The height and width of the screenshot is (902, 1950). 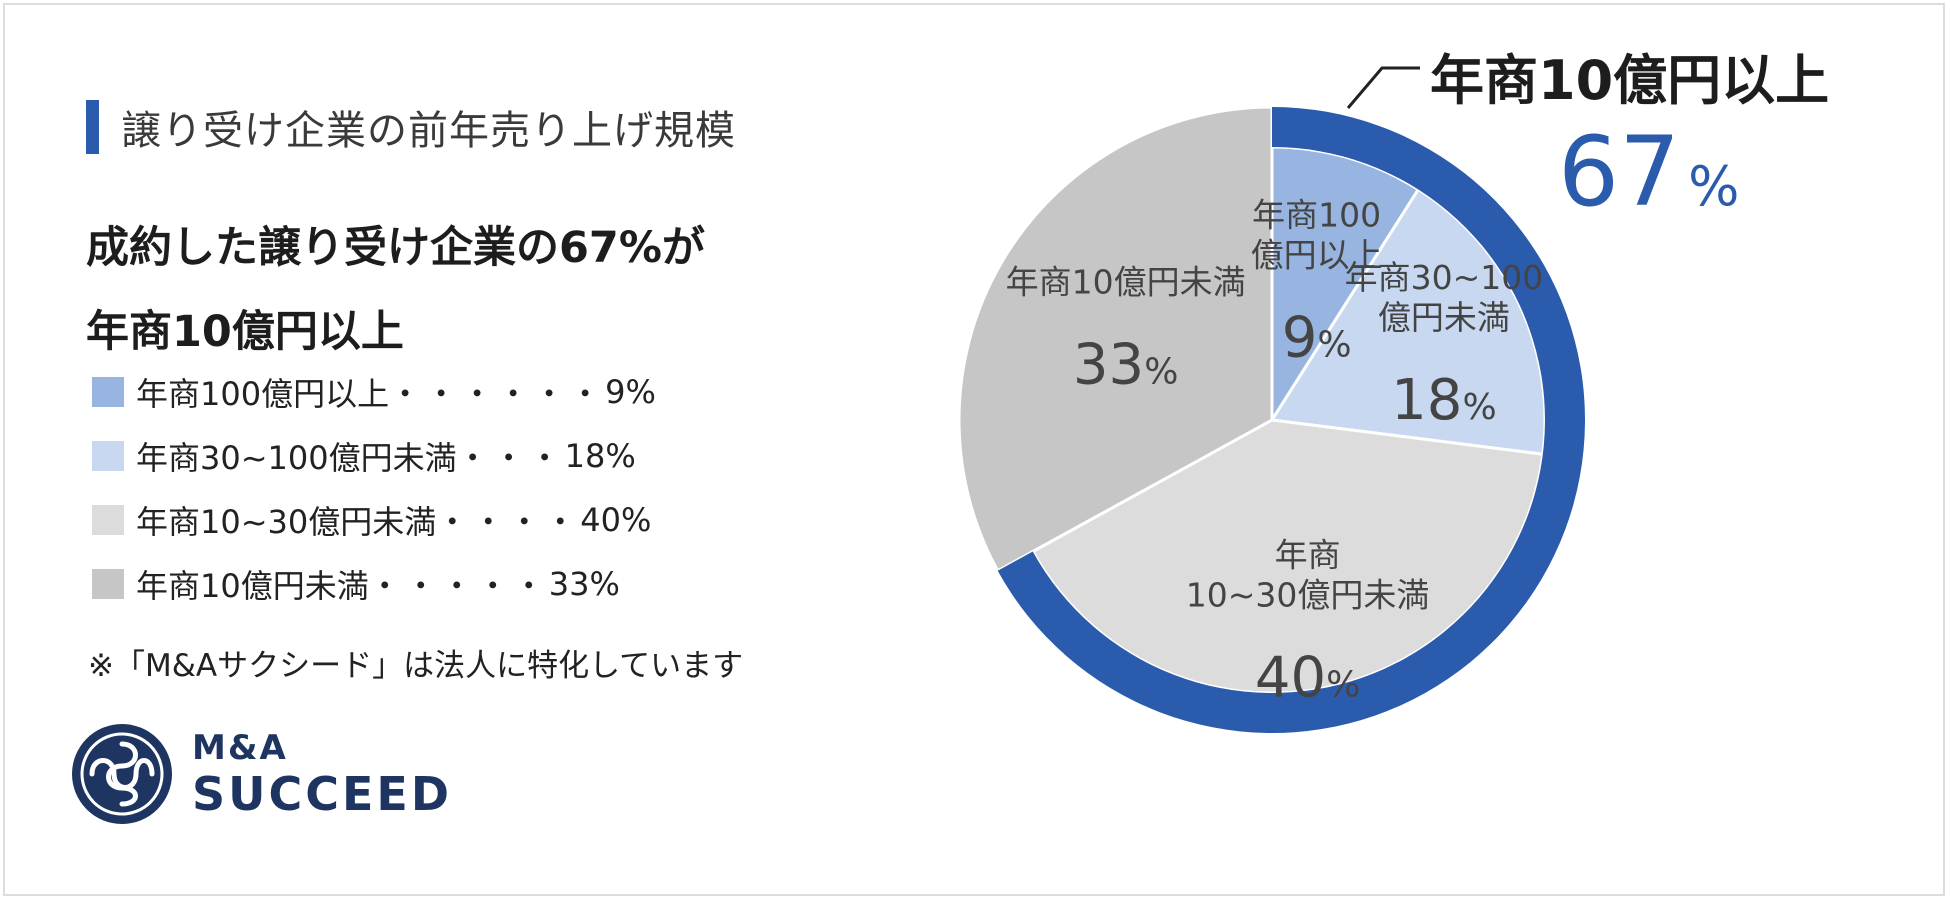 I want to click on legend-swatch-under10, so click(x=108, y=584).